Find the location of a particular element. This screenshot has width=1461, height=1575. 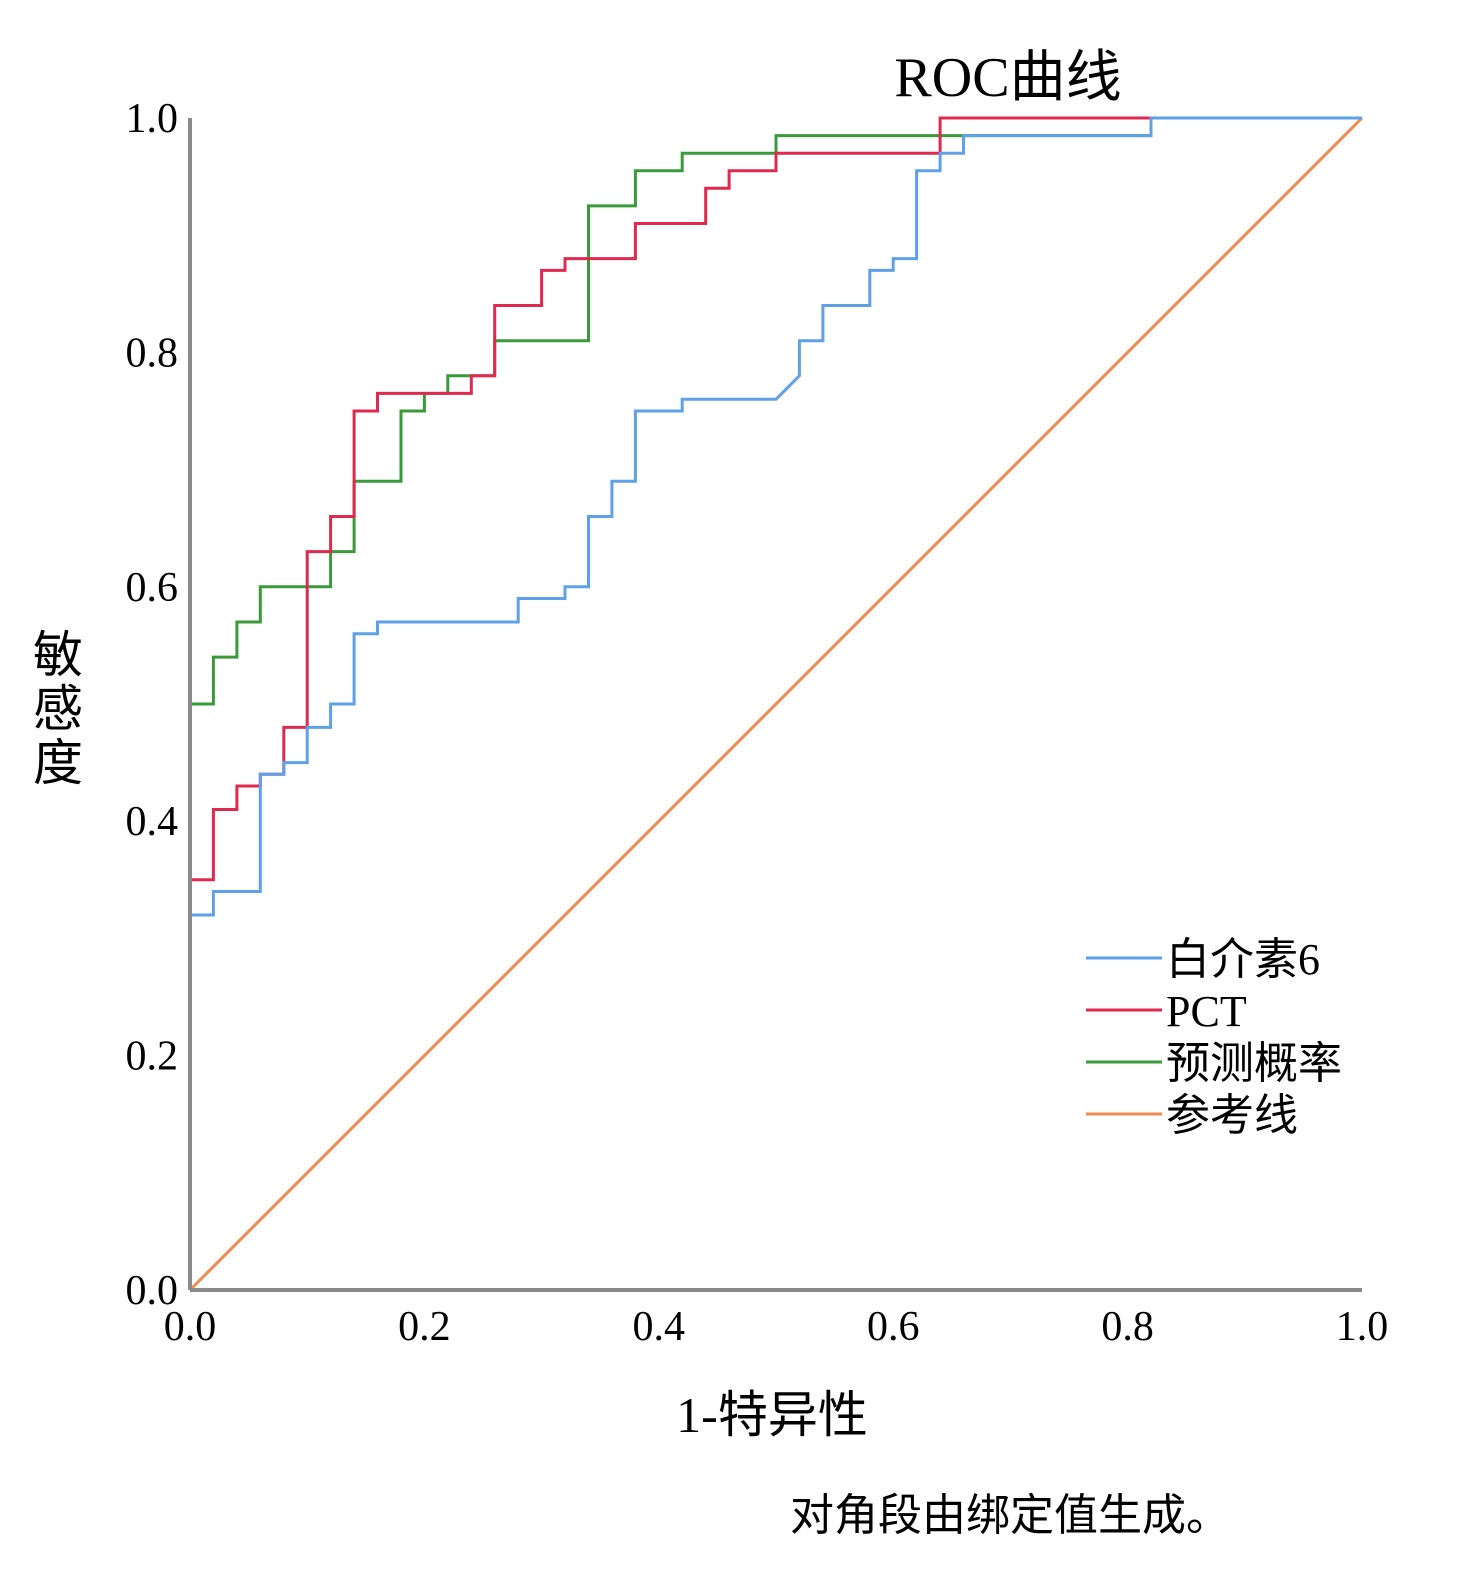

legend-label-1: PCT is located at coordinates (1206, 1011).